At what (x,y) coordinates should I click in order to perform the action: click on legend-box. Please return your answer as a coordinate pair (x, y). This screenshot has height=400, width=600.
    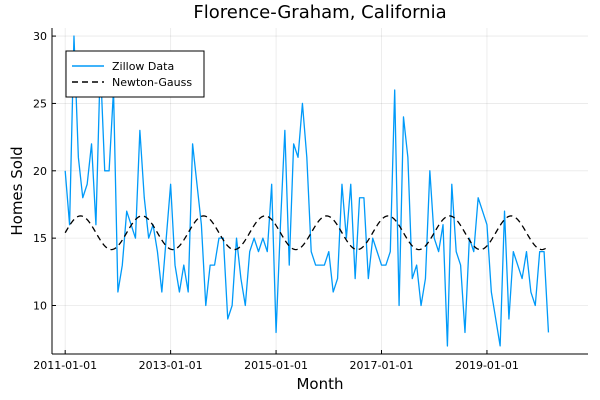
    Looking at the image, I should click on (135, 74).